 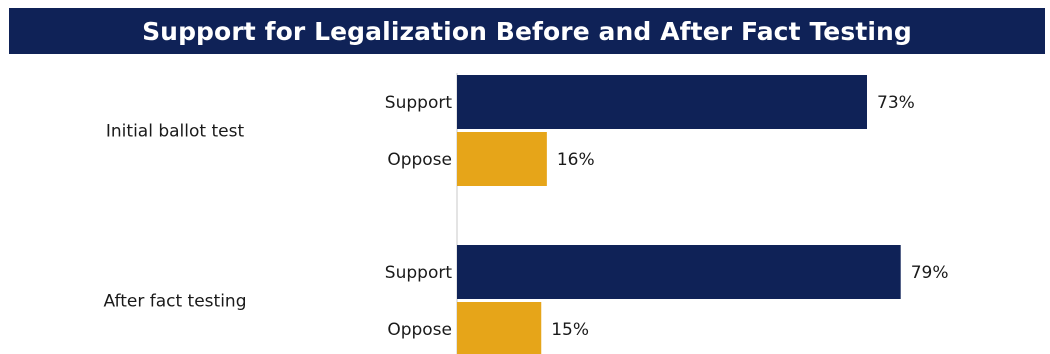 I want to click on value-label: 79%, so click(x=930, y=273).